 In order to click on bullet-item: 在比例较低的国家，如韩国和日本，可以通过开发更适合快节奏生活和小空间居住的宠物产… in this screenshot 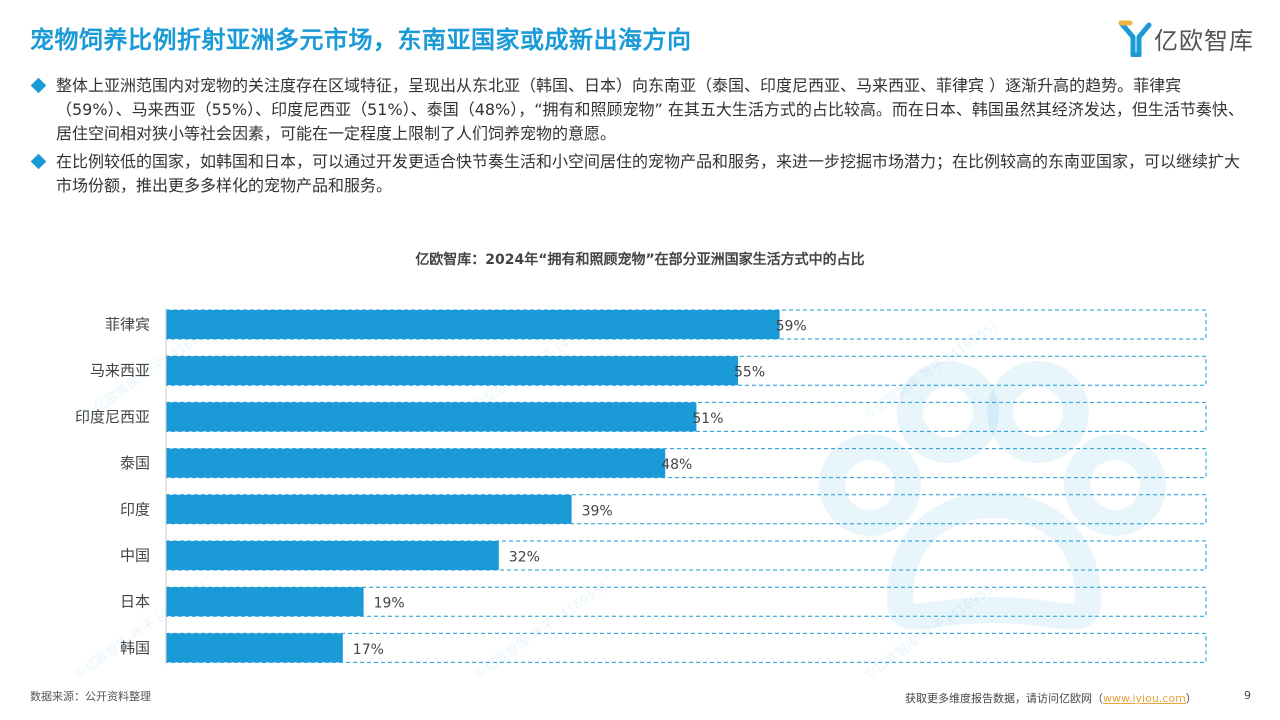, I will do `click(642, 174)`.